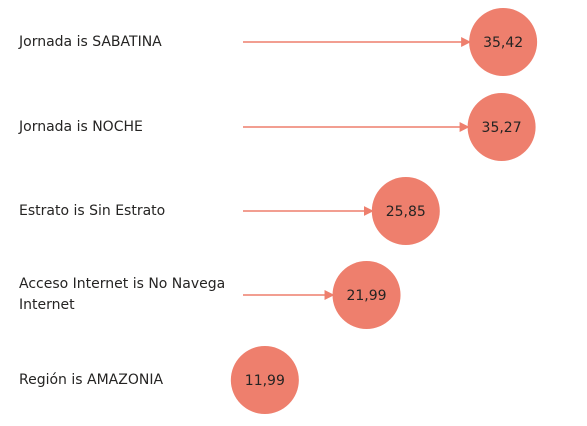  I want to click on value-label: 21,99, so click(366, 296).